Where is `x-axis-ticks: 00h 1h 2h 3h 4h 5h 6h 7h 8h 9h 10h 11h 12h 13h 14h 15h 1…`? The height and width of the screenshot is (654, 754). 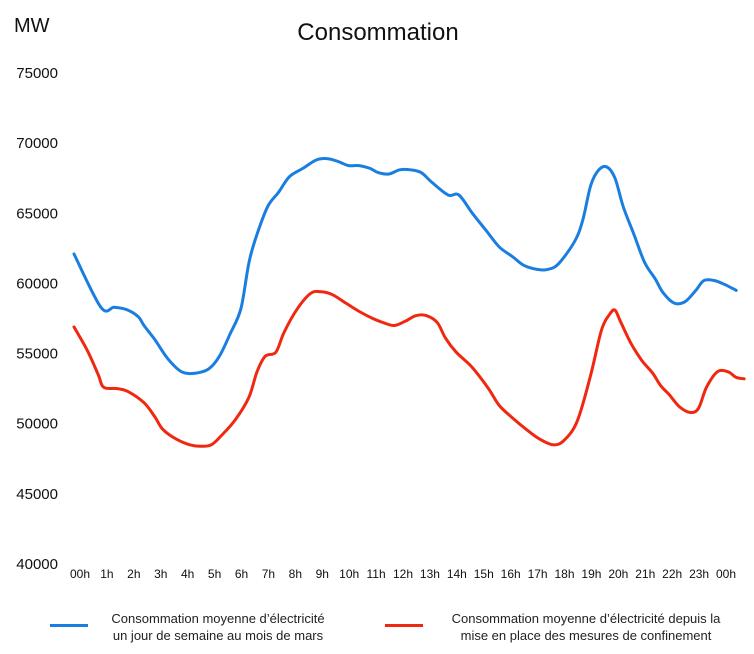
x-axis-ticks: 00h 1h 2h 3h 4h 5h 6h 7h 8h 9h 10h 11h 12h 13h 14h 15h 1… is located at coordinates (403, 574).